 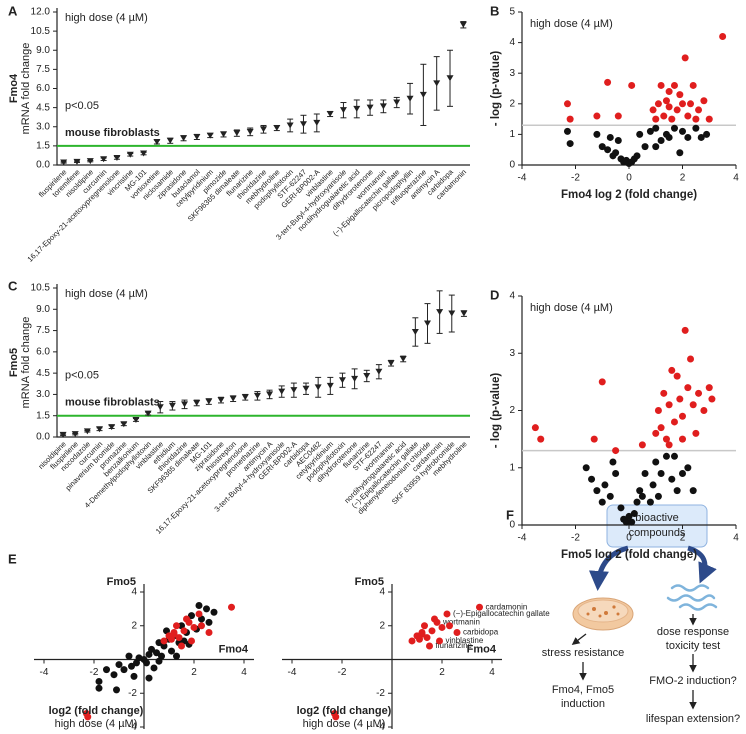 I want to click on worms, so click(x=692, y=597).